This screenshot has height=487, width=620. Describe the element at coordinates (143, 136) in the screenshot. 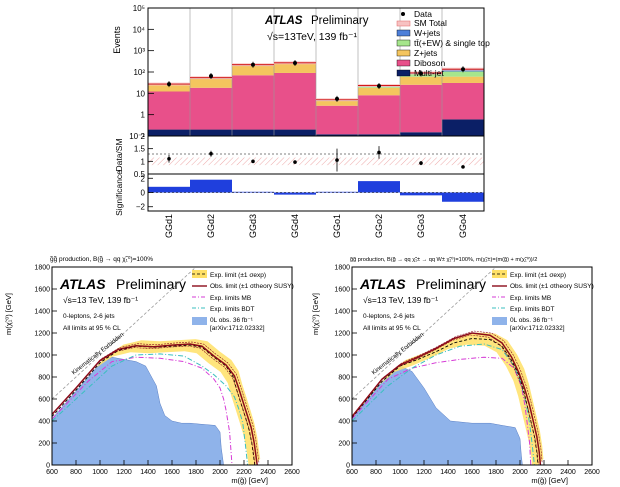

I see `ratio-tick-label: 2` at that location.